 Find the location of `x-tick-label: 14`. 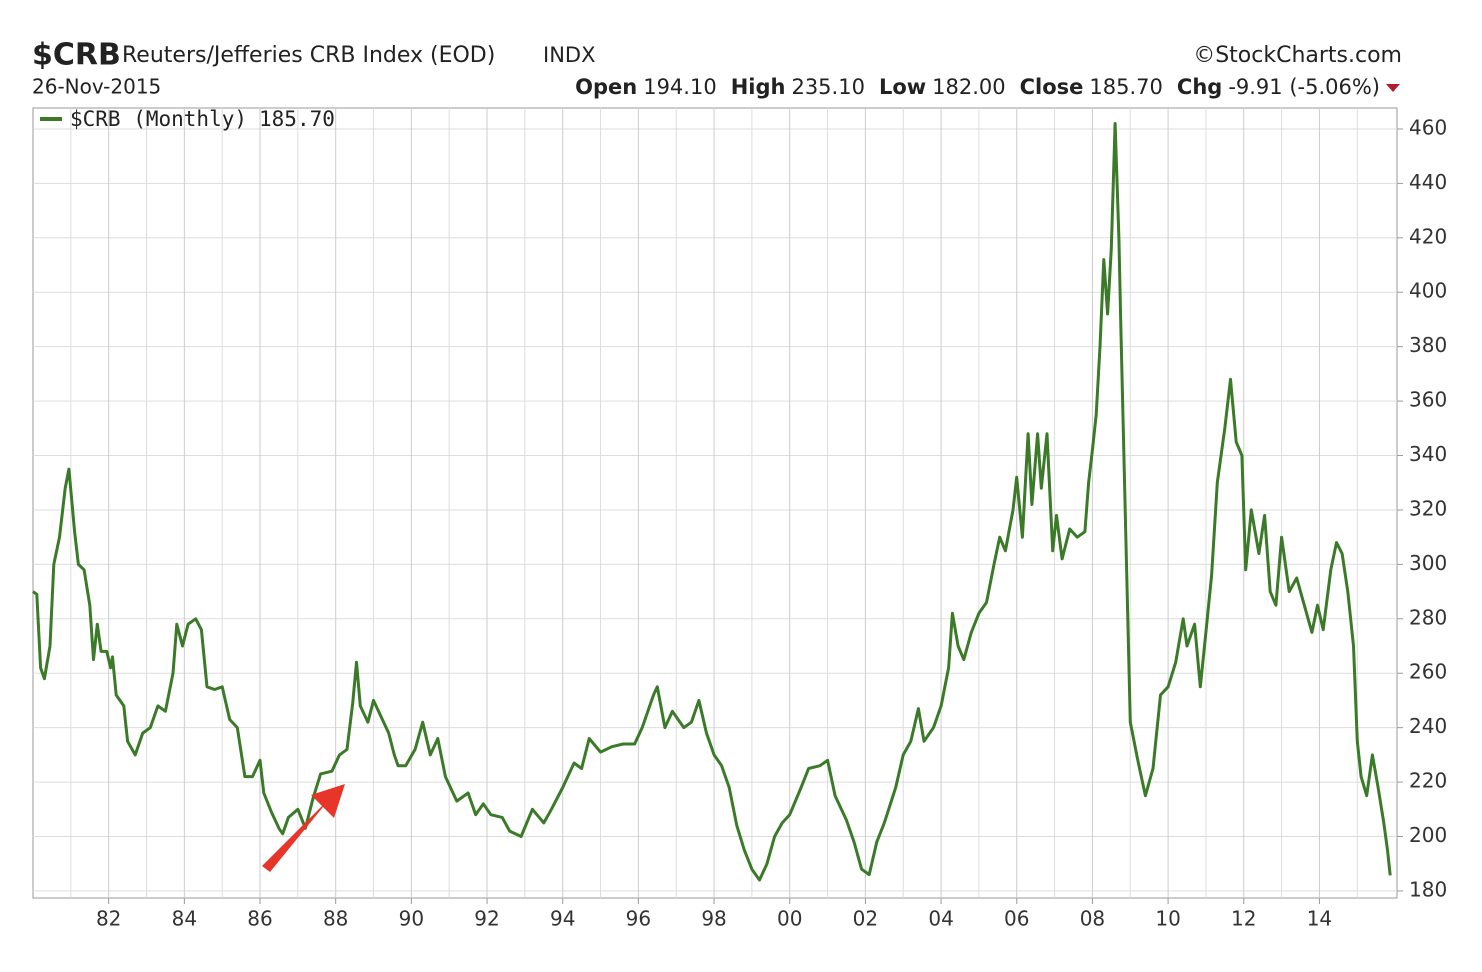

x-tick-label: 14 is located at coordinates (1319, 919).